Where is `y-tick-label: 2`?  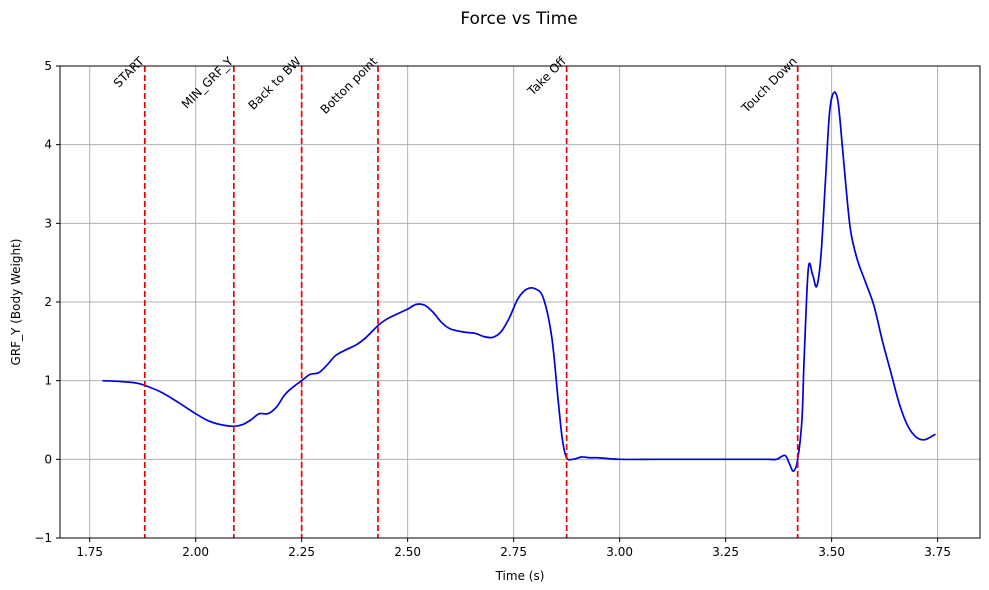 y-tick-label: 2 is located at coordinates (48, 302).